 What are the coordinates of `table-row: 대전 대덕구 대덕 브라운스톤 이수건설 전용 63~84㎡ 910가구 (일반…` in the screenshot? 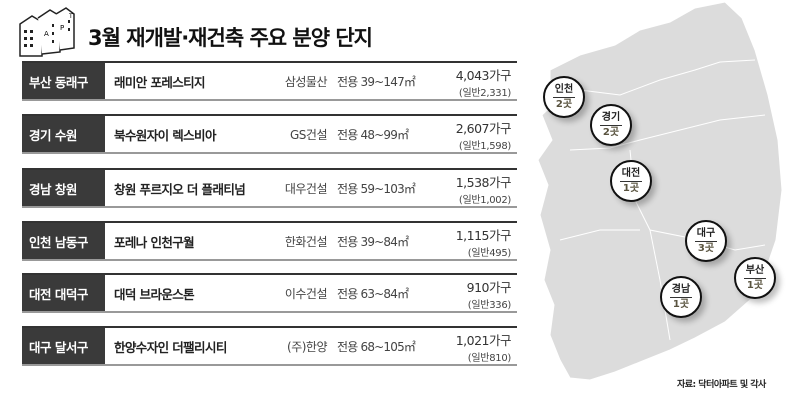 It's located at (269, 293).